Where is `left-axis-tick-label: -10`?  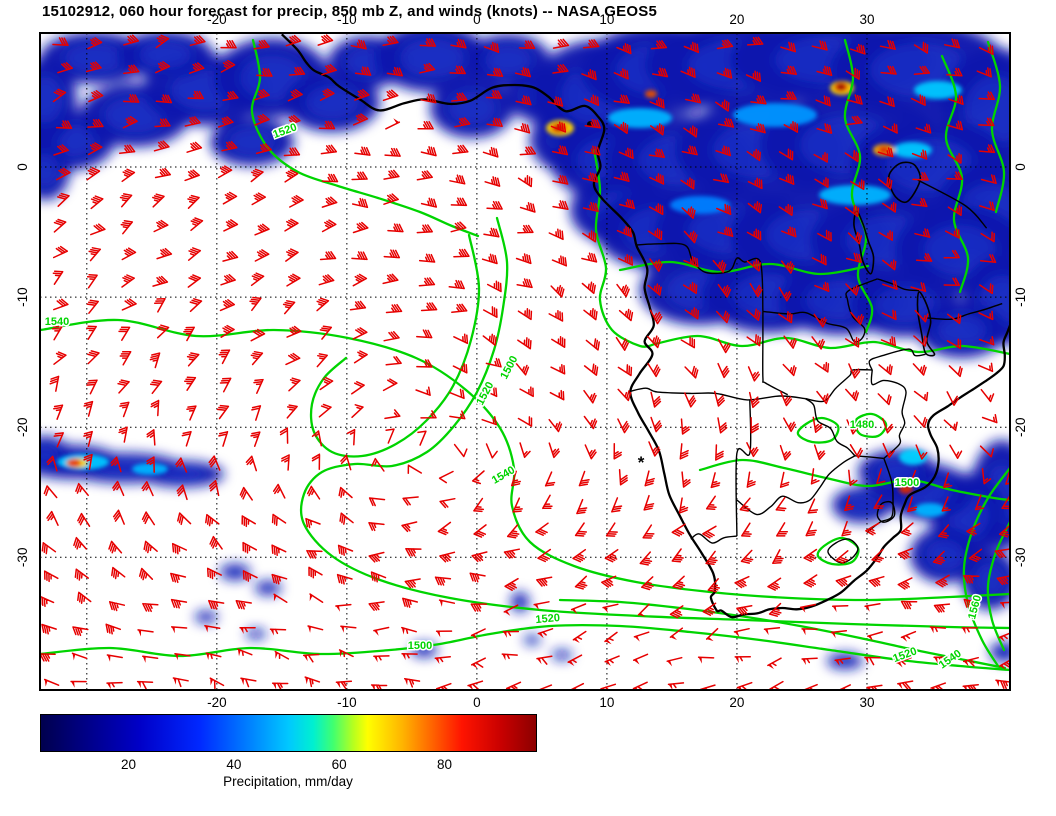
left-axis-tick-label: -10 is located at coordinates (22, 297).